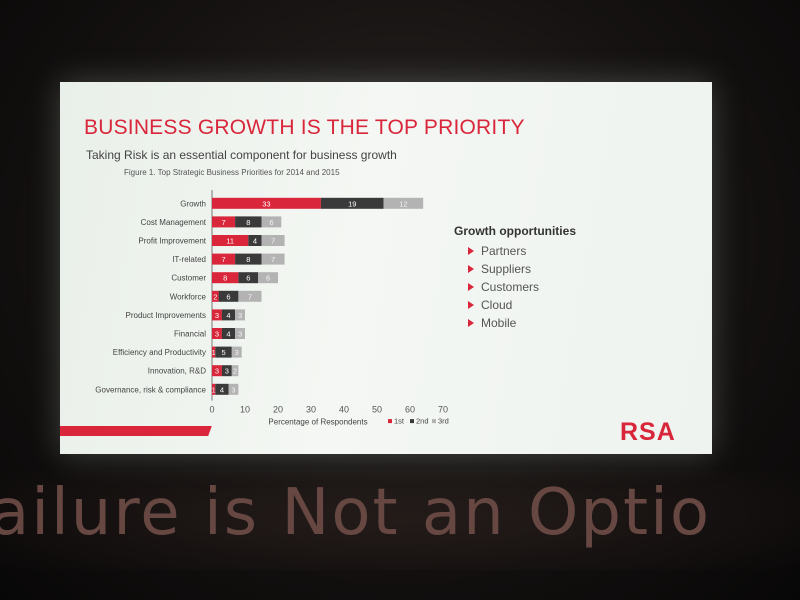 The width and height of the screenshot is (800, 600). I want to click on x-tick-label: 60, so click(410, 410).